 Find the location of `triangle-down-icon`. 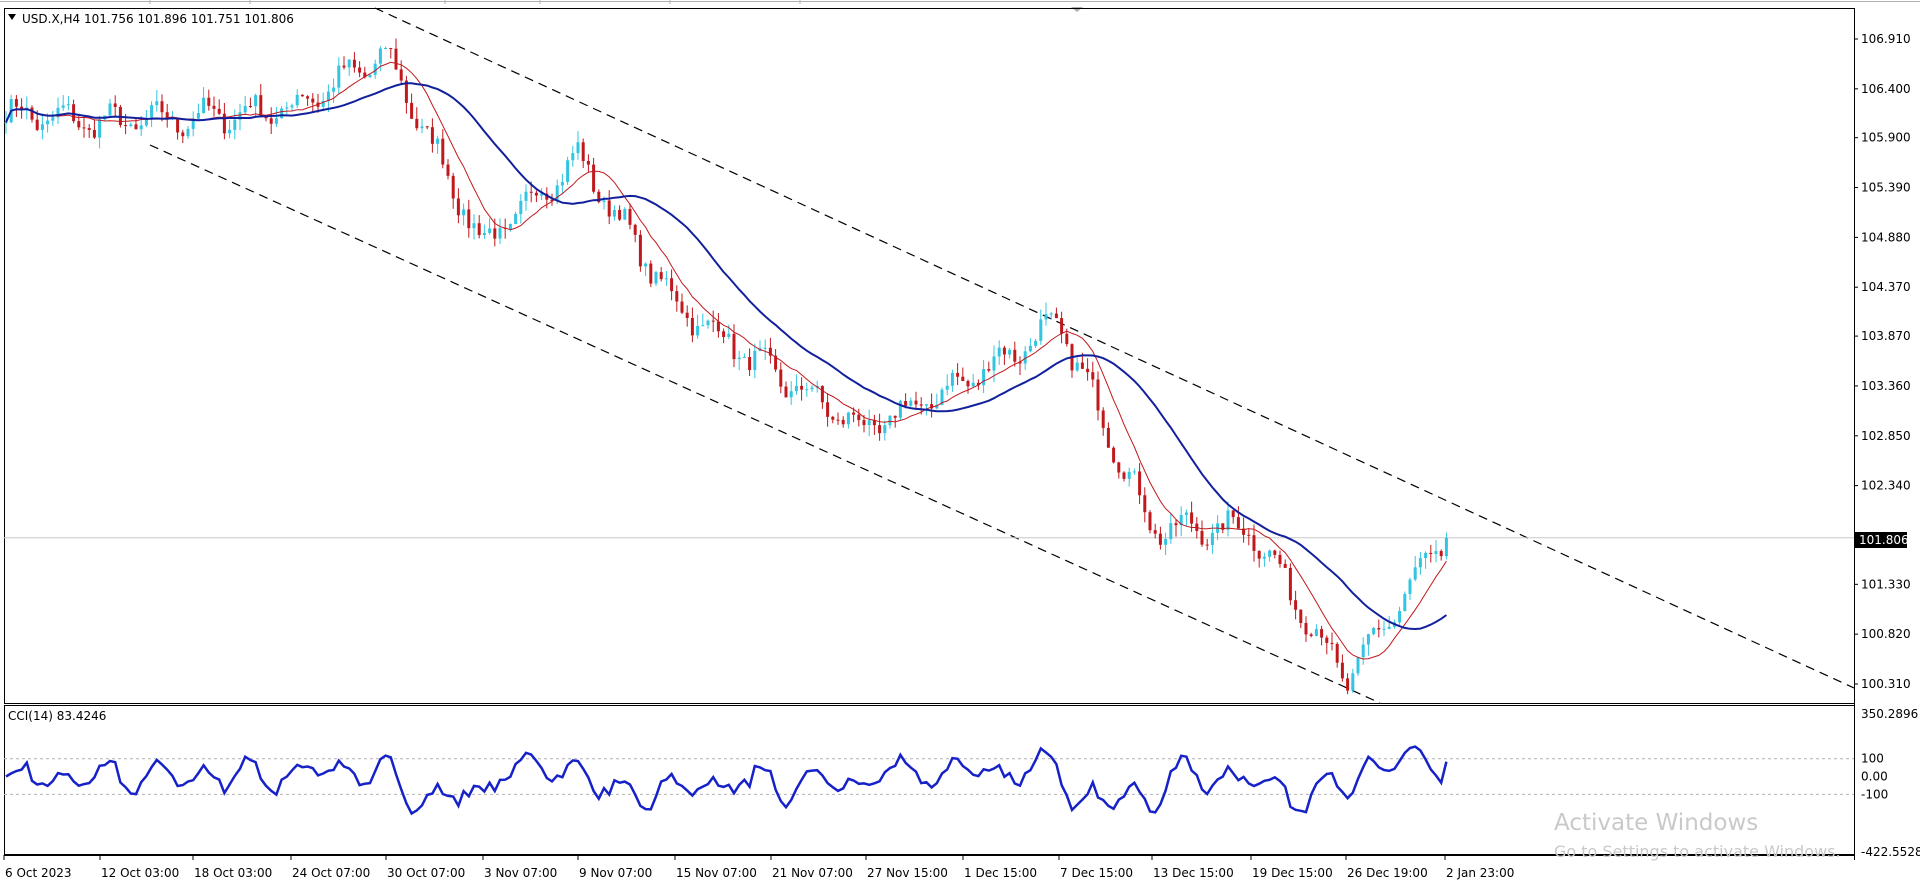

triangle-down-icon is located at coordinates (12, 17).